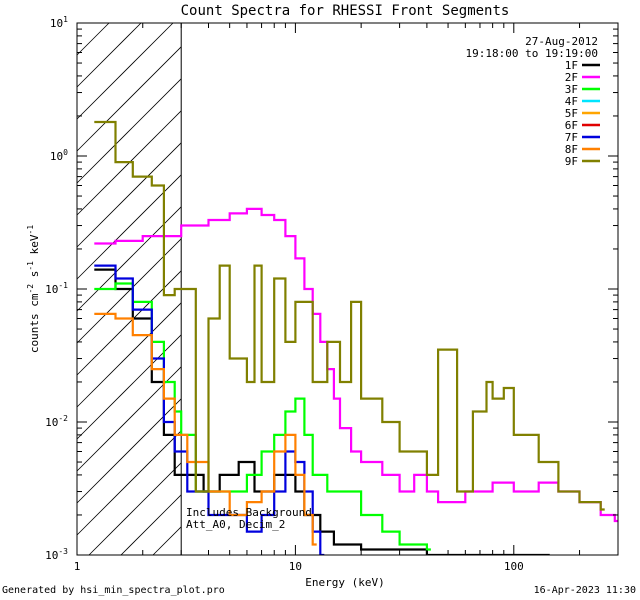  What do you see at coordinates (514, 566) in the screenshot?
I see `x-tick-label: 100` at bounding box center [514, 566].